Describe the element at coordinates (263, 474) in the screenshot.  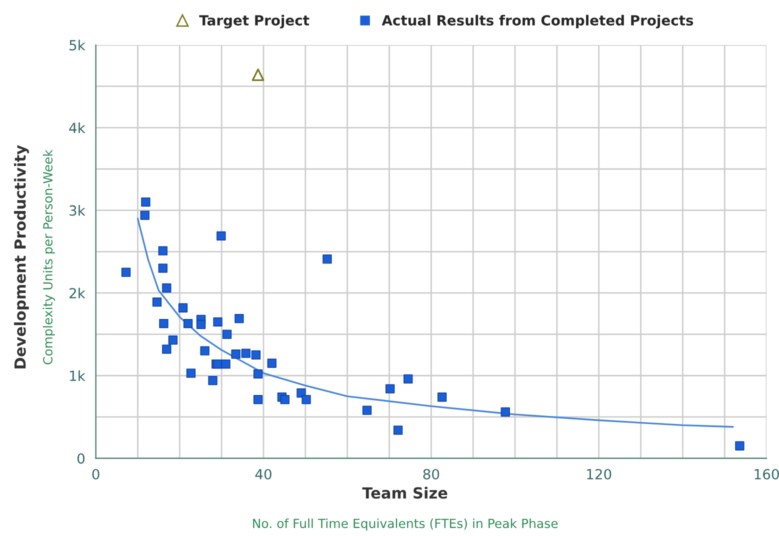
I see `x-tick-label: 40` at that location.